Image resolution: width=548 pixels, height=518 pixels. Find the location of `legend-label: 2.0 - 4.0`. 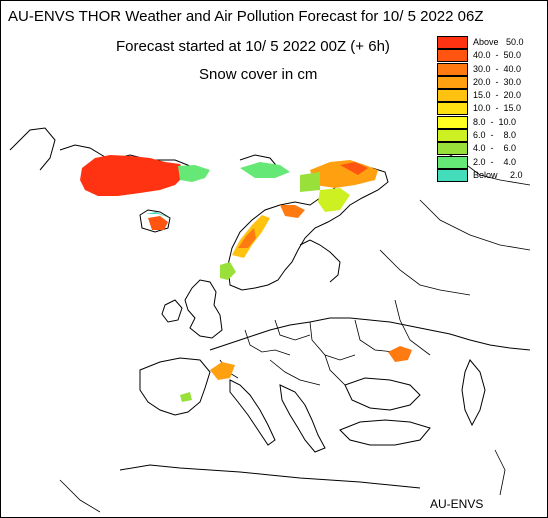

legend-label: 2.0 - 4.0 is located at coordinates (495, 161).